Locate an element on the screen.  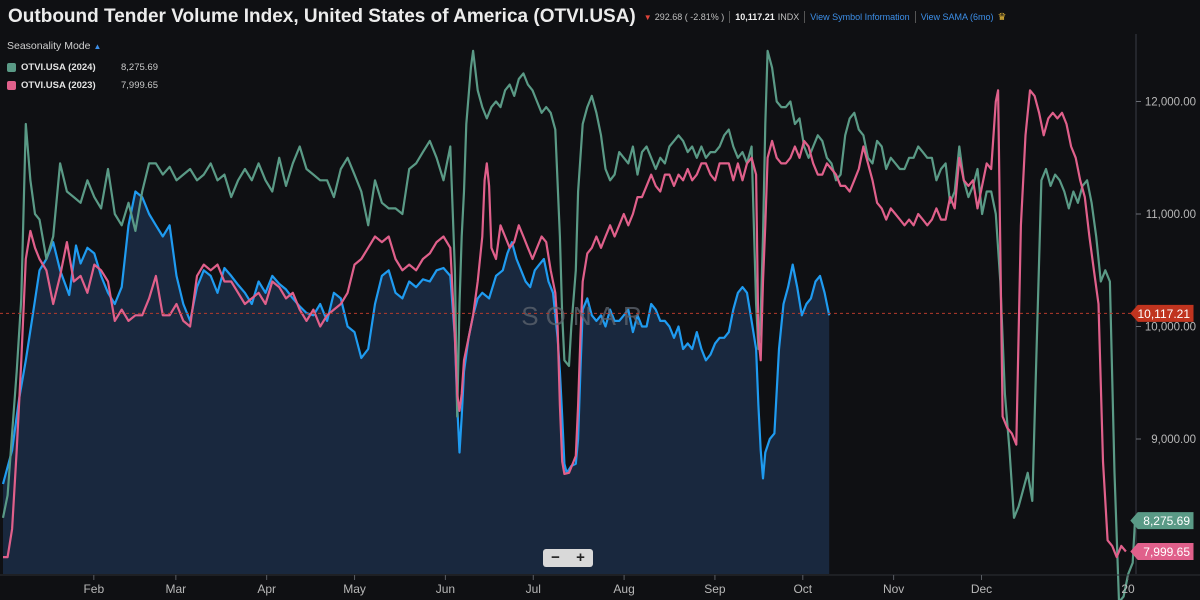
x-tick-label: Feb is located at coordinates (93, 589).